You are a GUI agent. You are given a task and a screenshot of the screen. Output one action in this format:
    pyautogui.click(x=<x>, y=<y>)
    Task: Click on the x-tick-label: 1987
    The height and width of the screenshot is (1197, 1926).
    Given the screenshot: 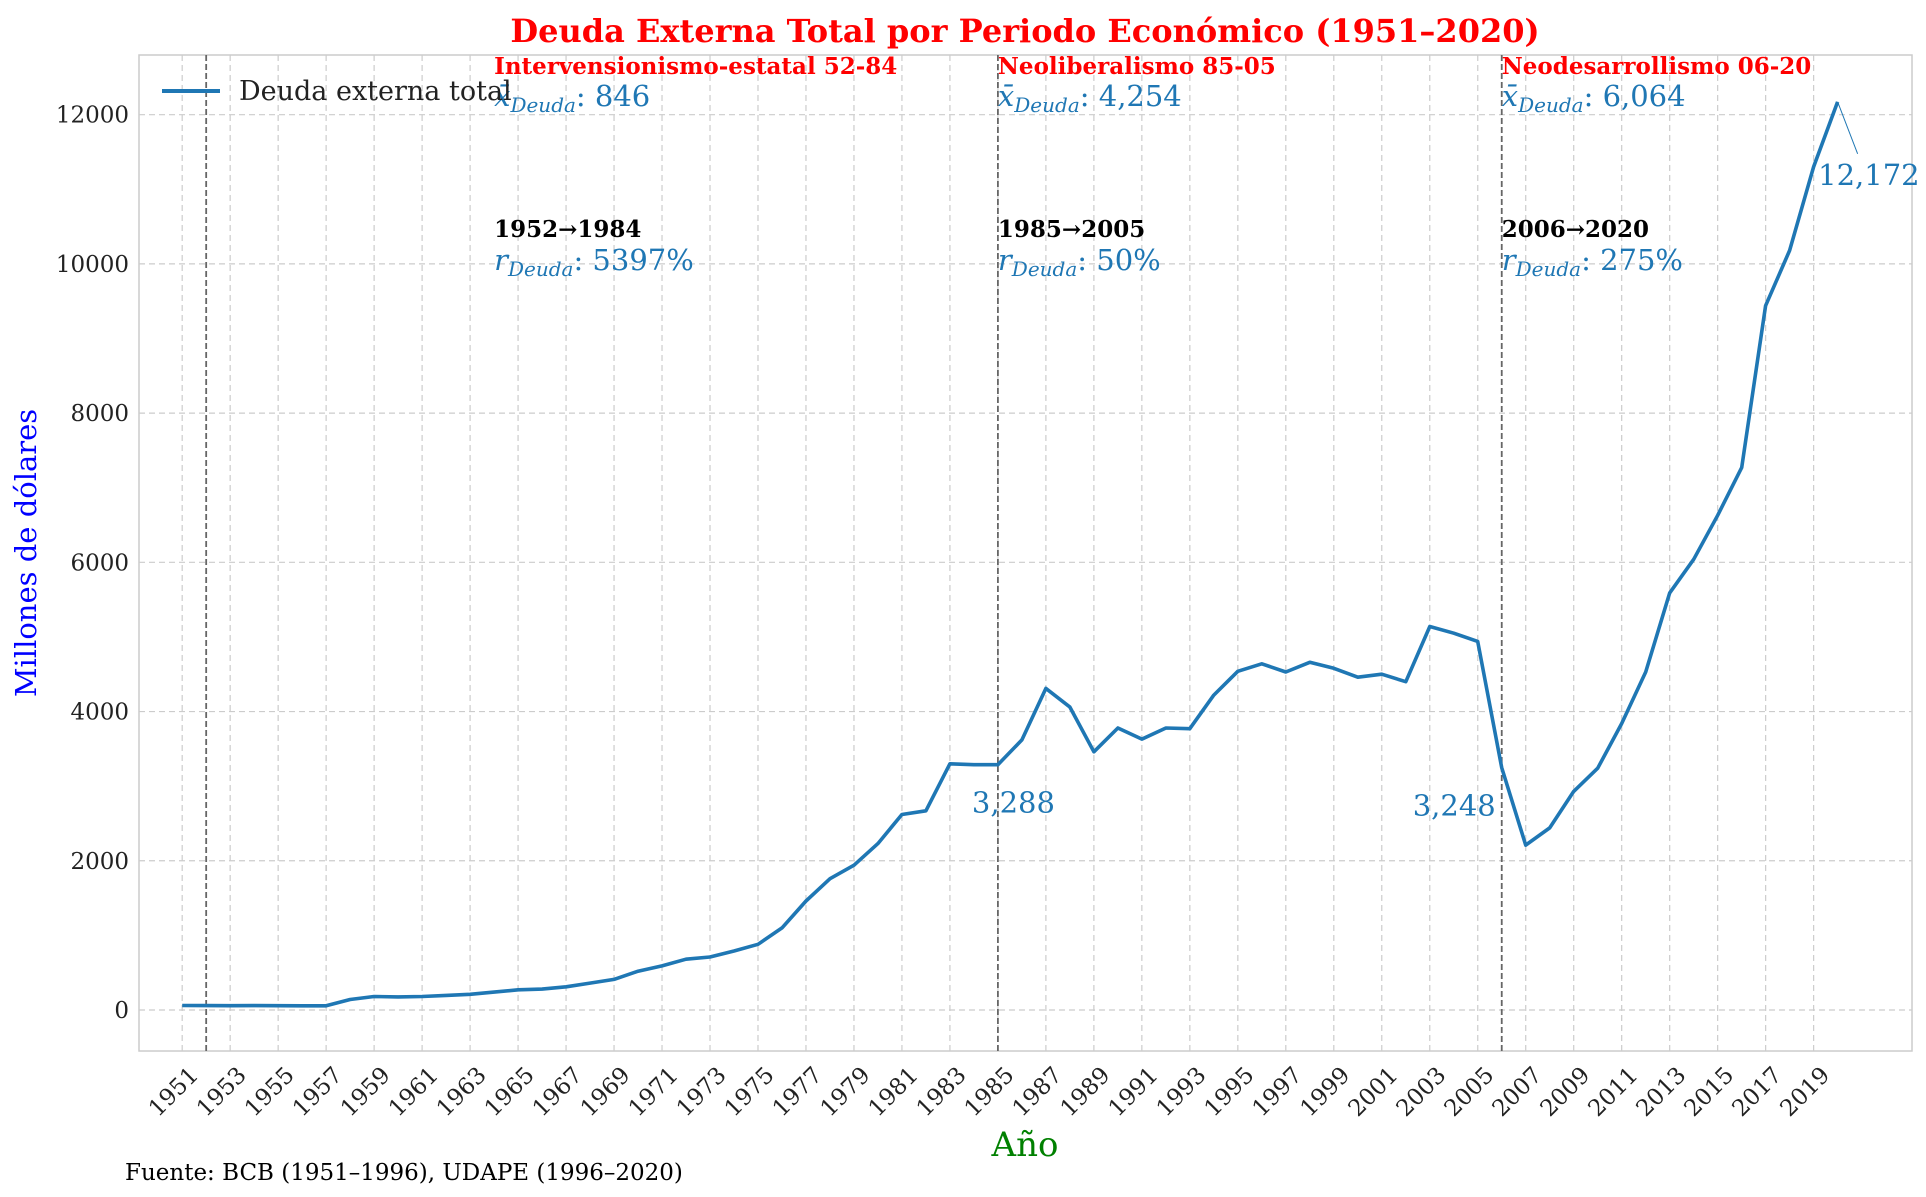 What is the action you would take?
    pyautogui.click(x=1038, y=1092)
    